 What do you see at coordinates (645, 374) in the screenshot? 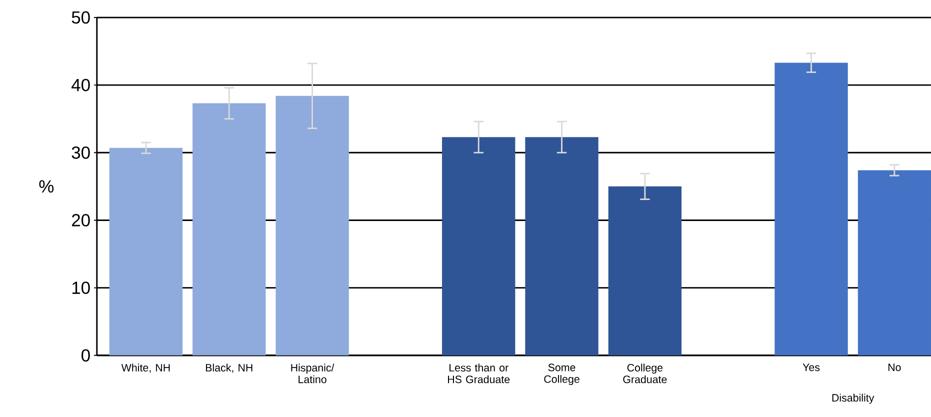
I see `x-tick-label: College Graduate` at bounding box center [645, 374].